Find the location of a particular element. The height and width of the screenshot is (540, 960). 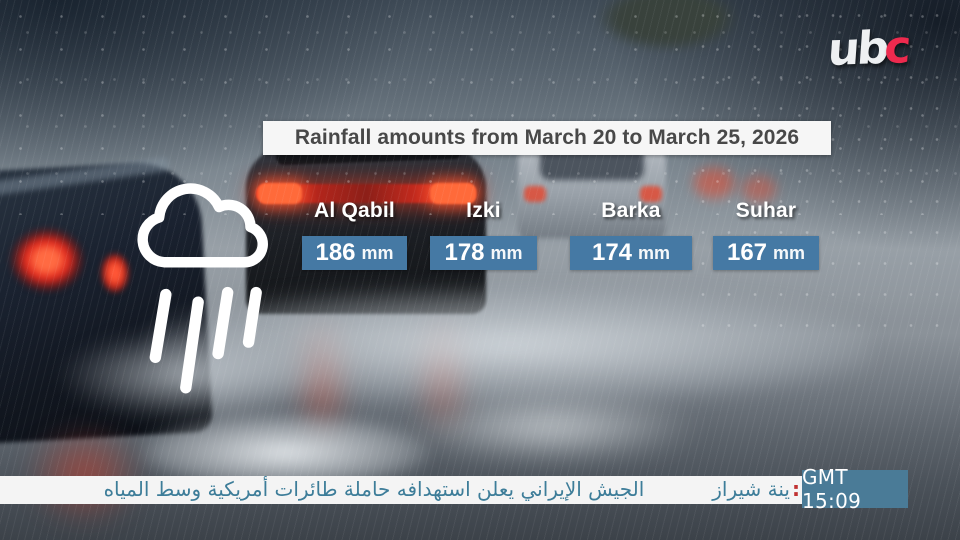

taillight-bar is located at coordinates (366, 193).